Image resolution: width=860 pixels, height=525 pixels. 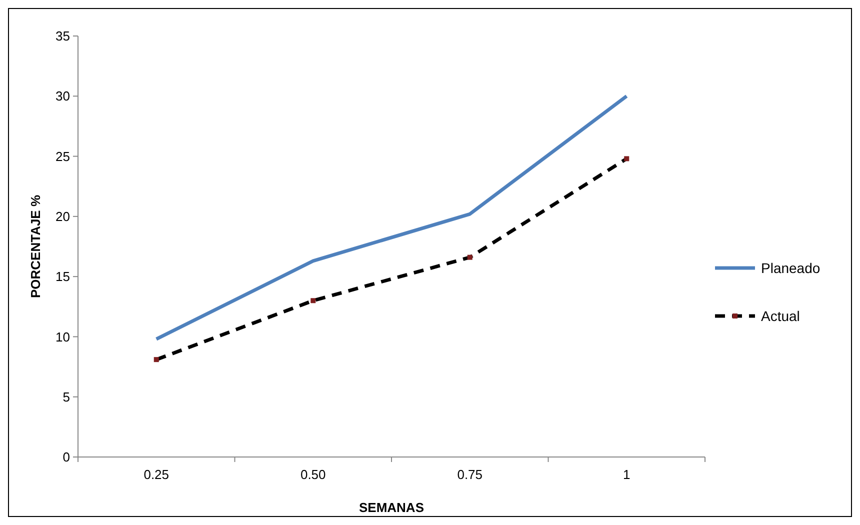 I want to click on legend-label: Actual, so click(x=780, y=316).